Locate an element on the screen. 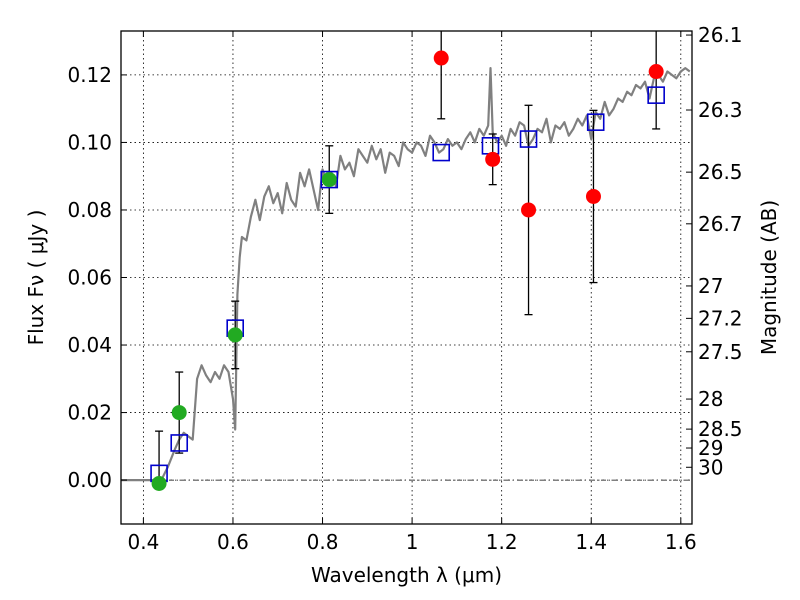  y2-tick-label: 26.7 is located at coordinates (720, 224).